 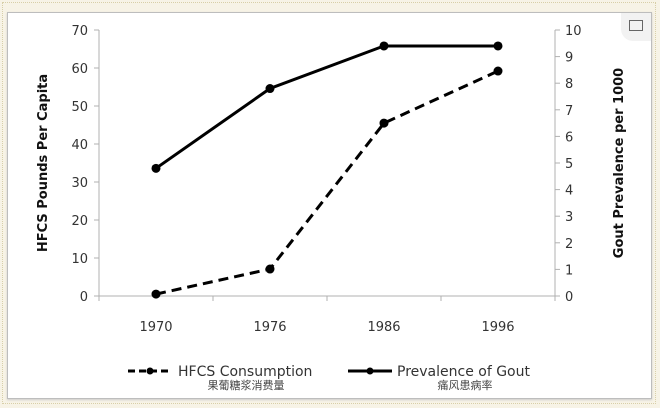 I want to click on y2-tick-label: 1, so click(x=569, y=270).